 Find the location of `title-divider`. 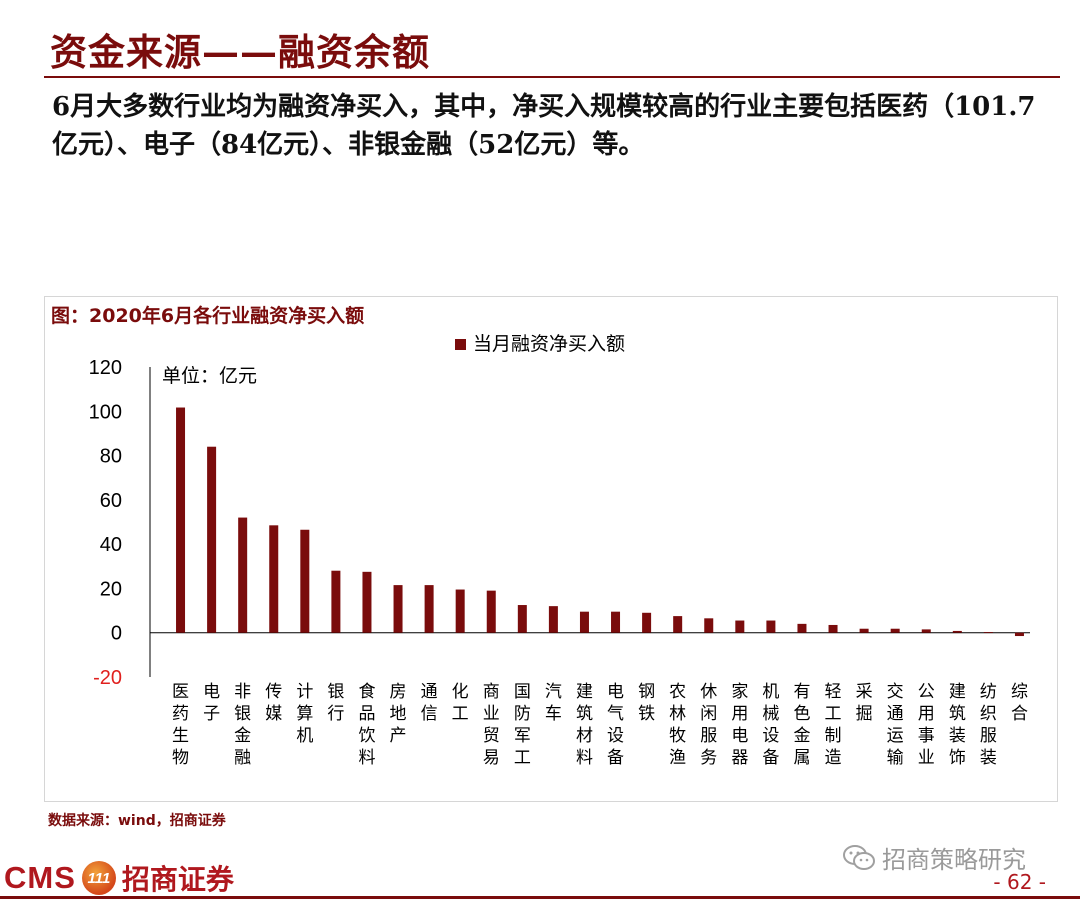

title-divider is located at coordinates (552, 77).